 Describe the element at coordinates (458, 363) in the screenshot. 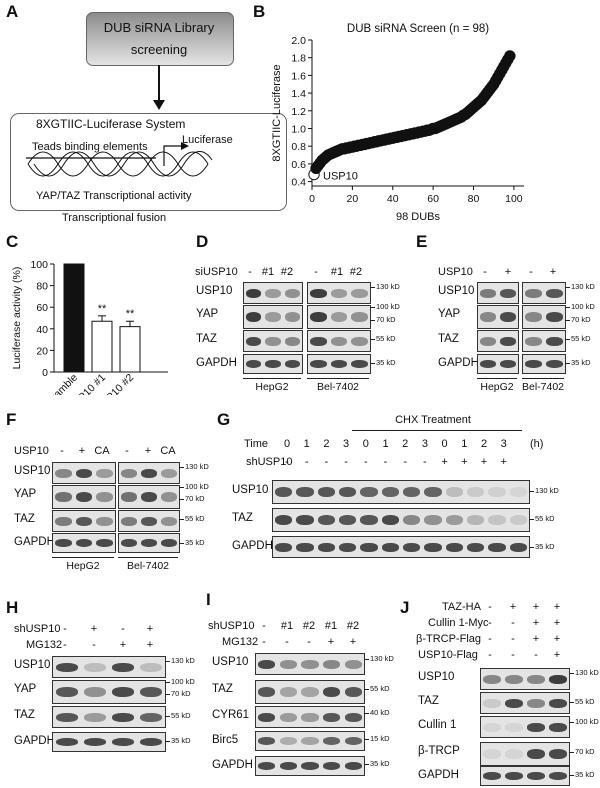

I see `e-3-row-label: GAPDH` at that location.